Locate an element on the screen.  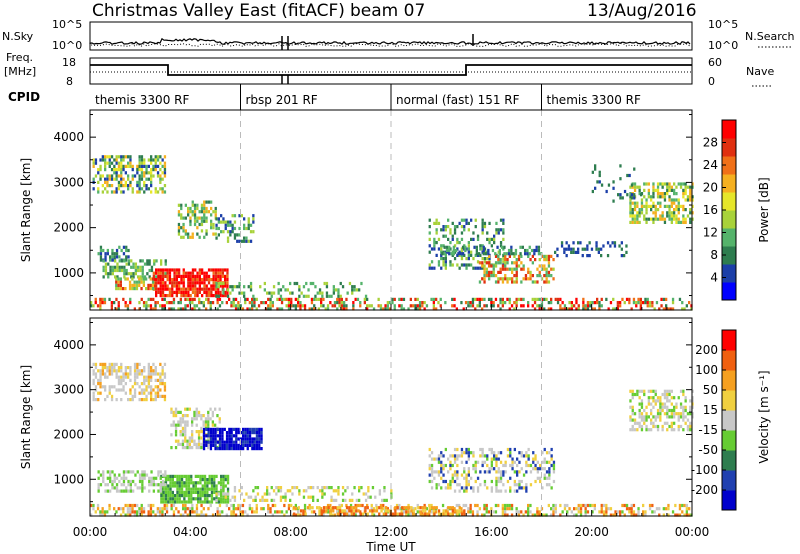
colorbar-tick-label: 100 is located at coordinates (706, 370).